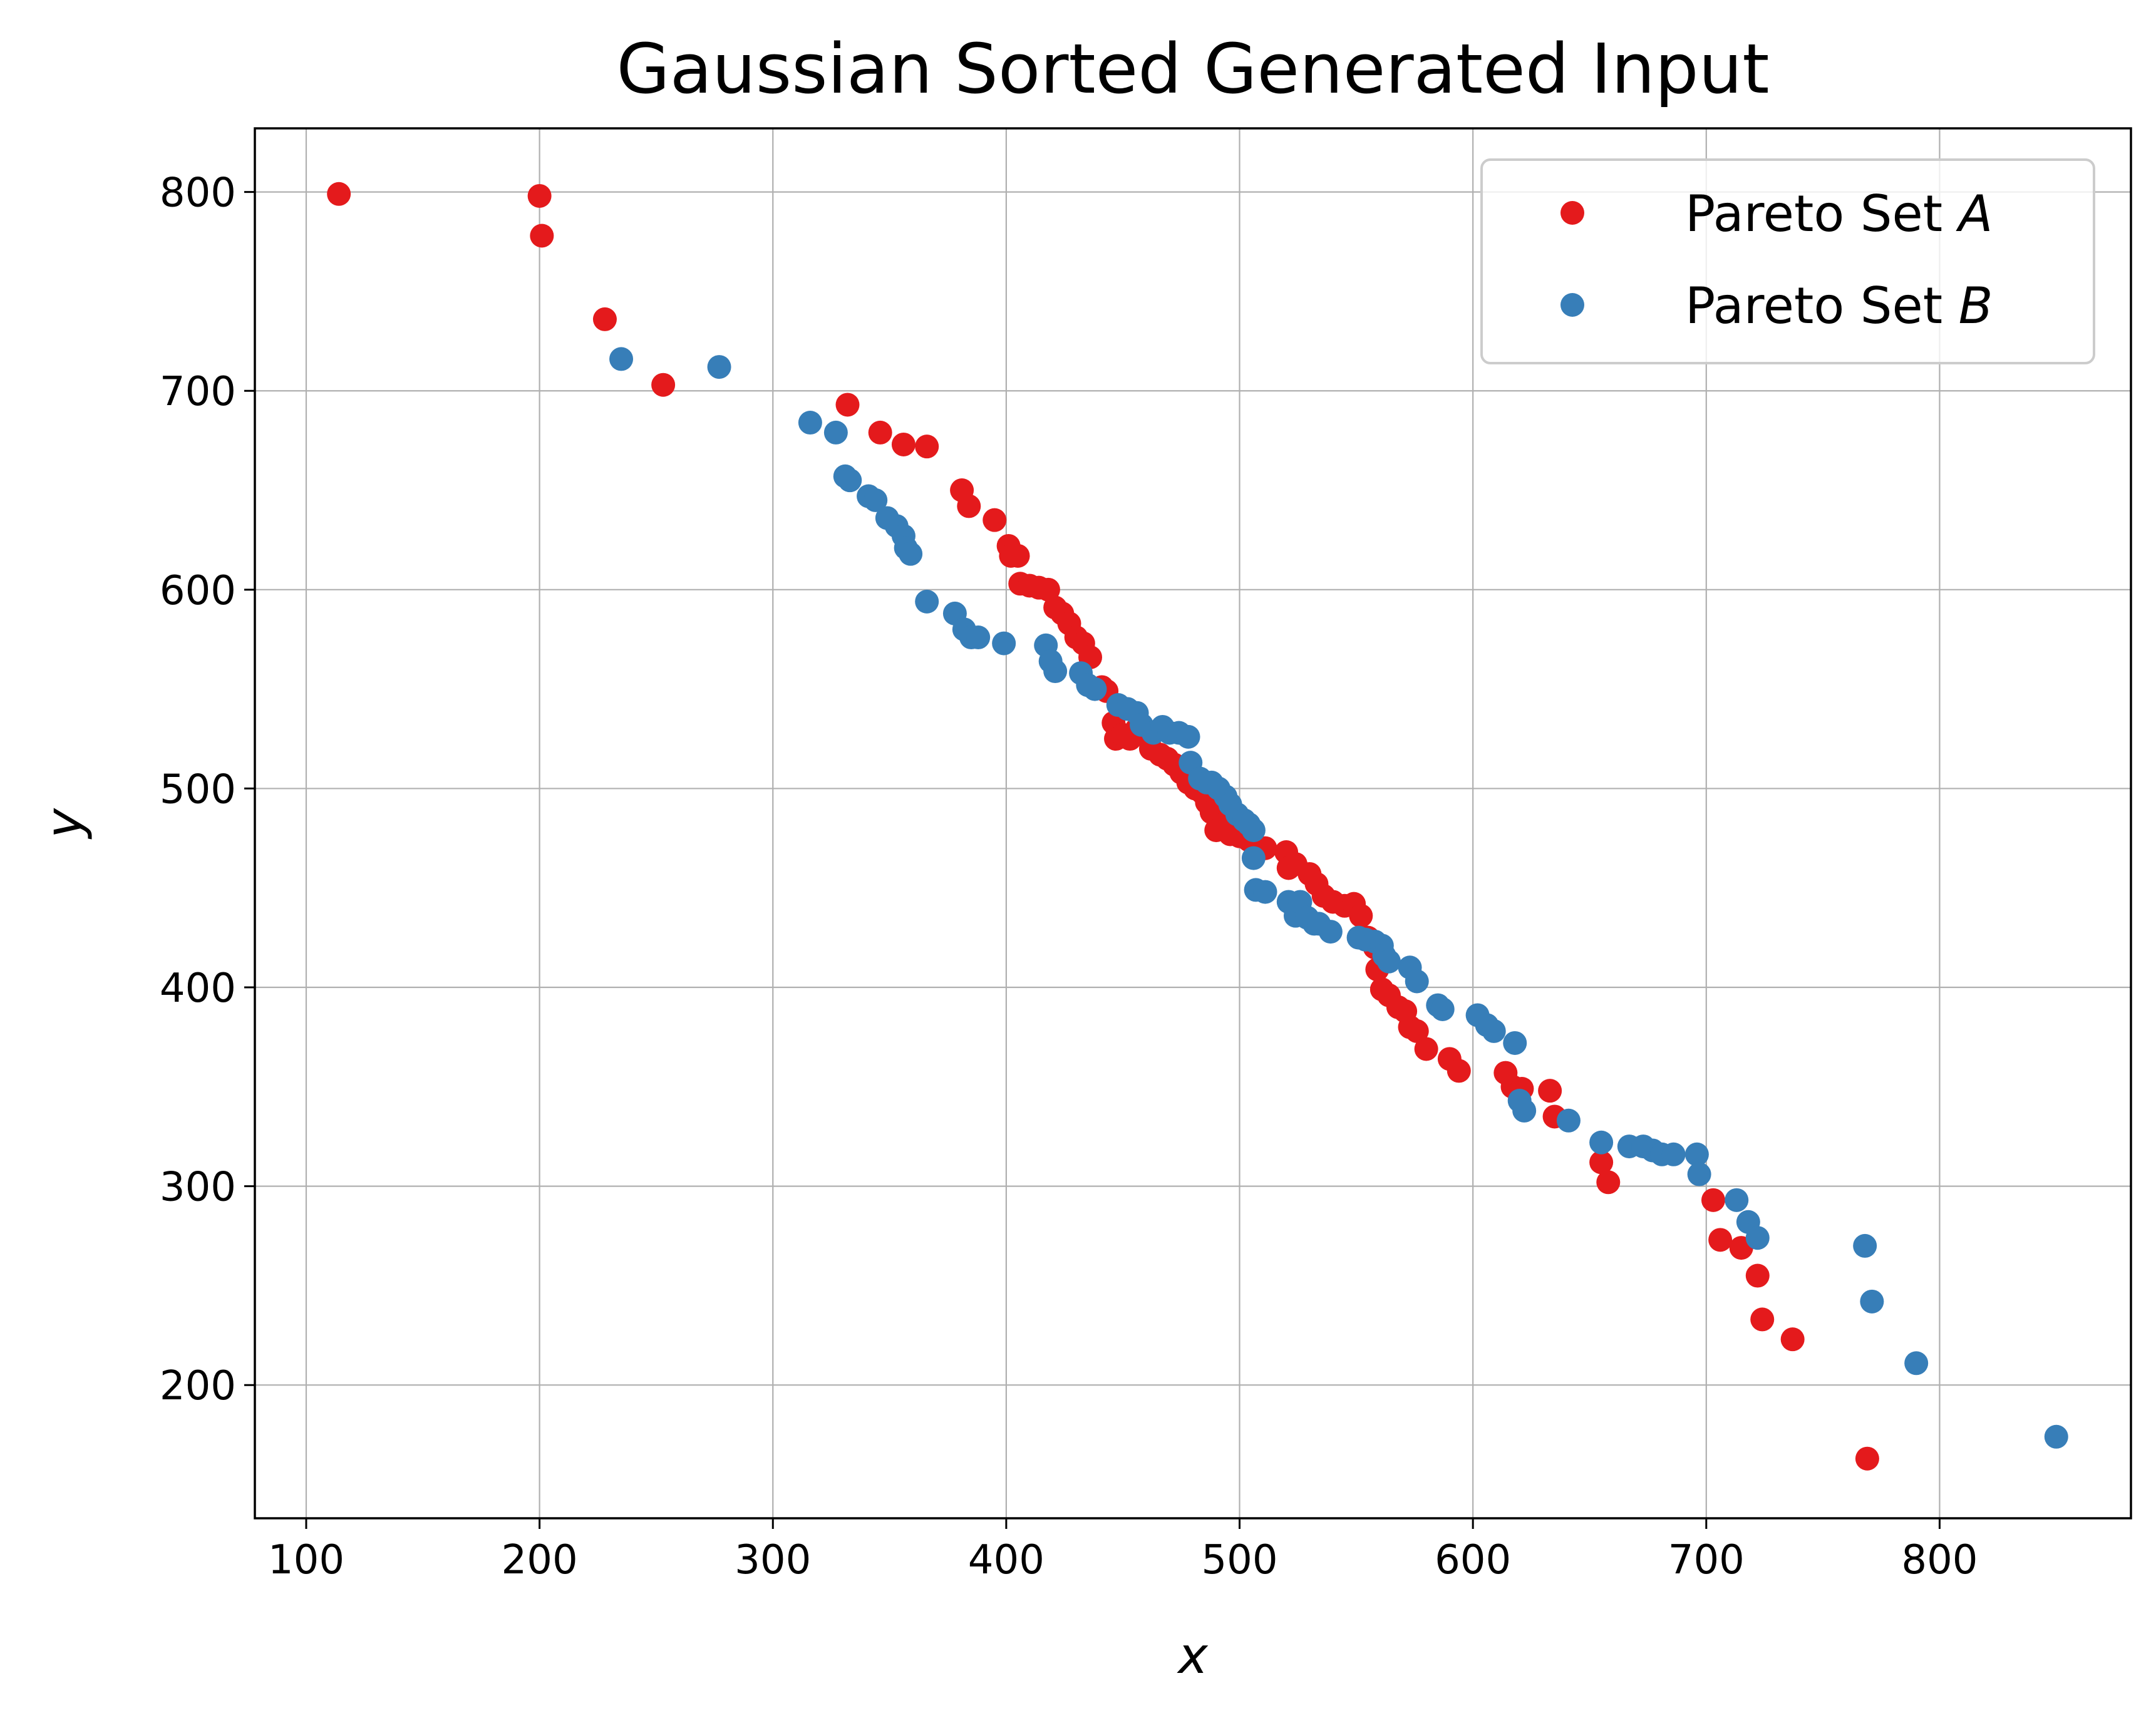 The height and width of the screenshot is (1723, 2156). I want to click on x-tick-label: 100, so click(306, 1560).